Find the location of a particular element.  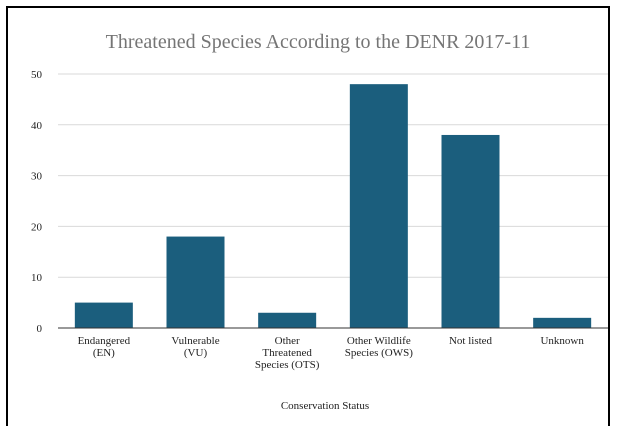

x-category-label: Unknown is located at coordinates (562, 341).